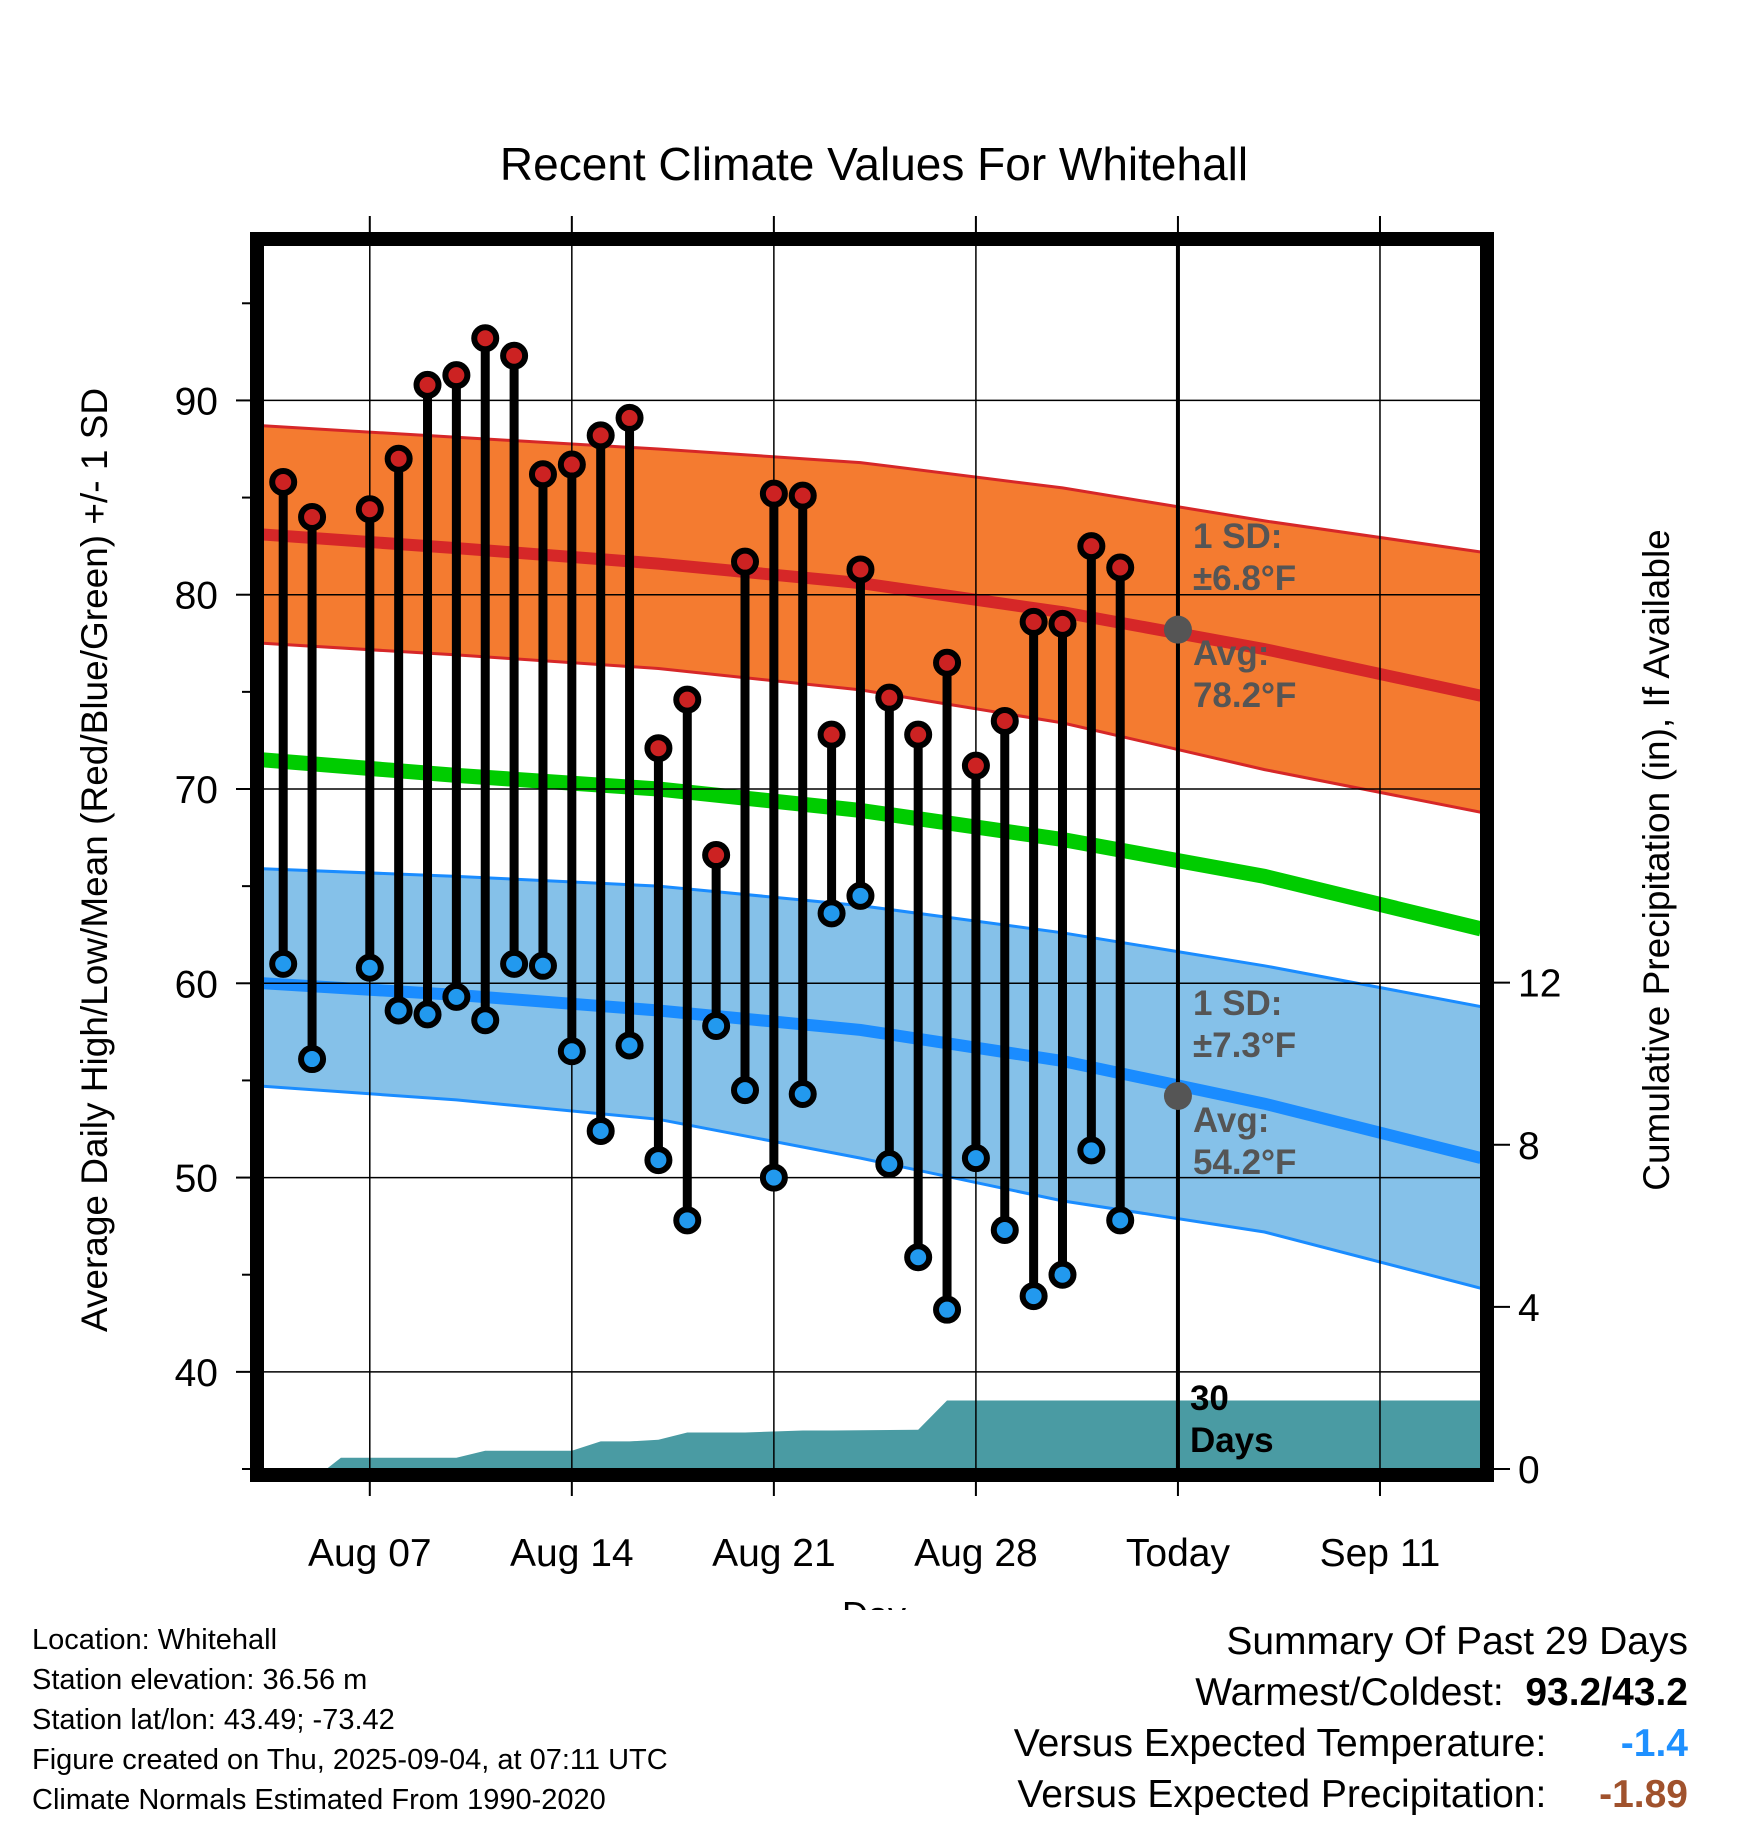 Image resolution: width=1748 pixels, height=1828 pixels. What do you see at coordinates (196, 1179) in the screenshot?
I see `y-tick-label: 50` at bounding box center [196, 1179].